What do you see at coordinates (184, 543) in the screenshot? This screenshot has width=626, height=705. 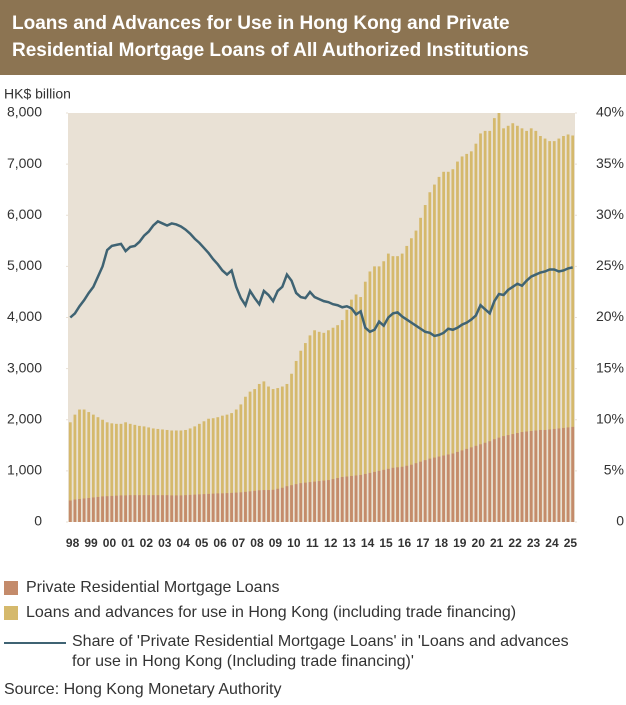 I see `x-tick-label: 04` at bounding box center [184, 543].